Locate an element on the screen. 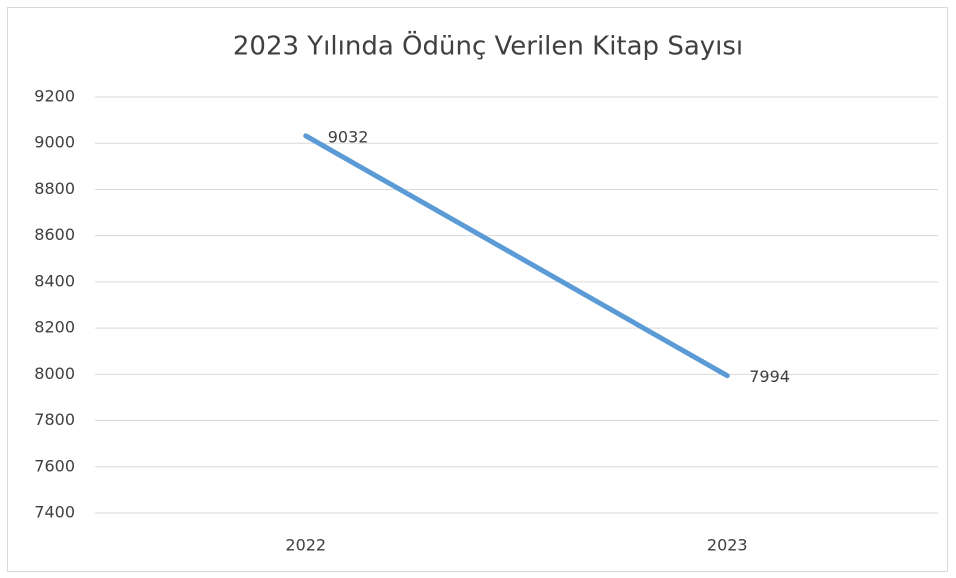  y-tick-label: 7800 is located at coordinates (54, 419).